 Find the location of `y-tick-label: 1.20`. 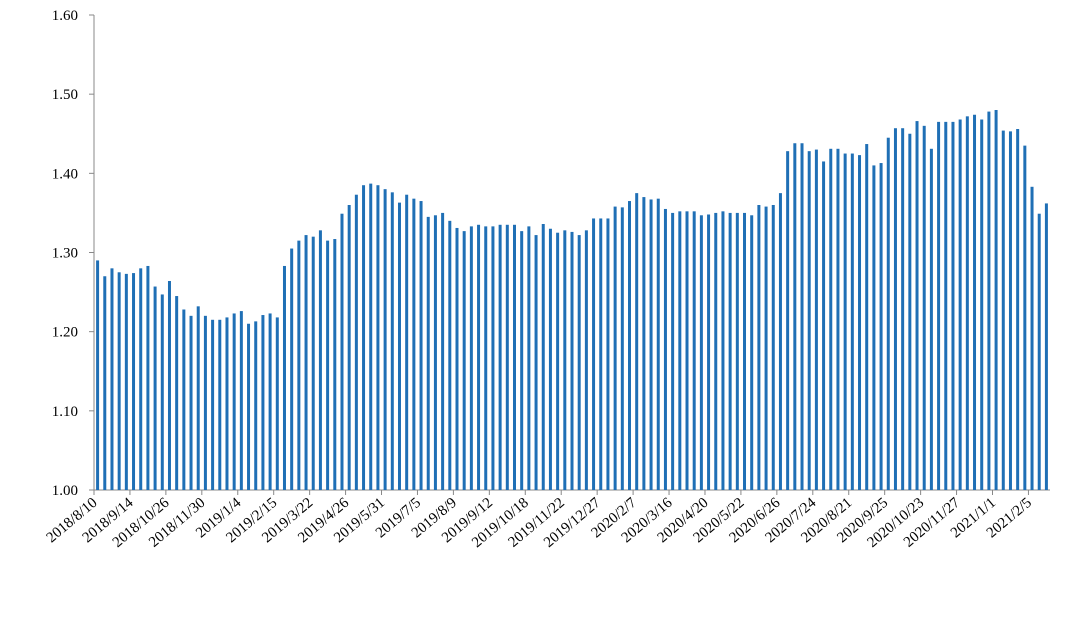

y-tick-label: 1.20 is located at coordinates (65, 333).